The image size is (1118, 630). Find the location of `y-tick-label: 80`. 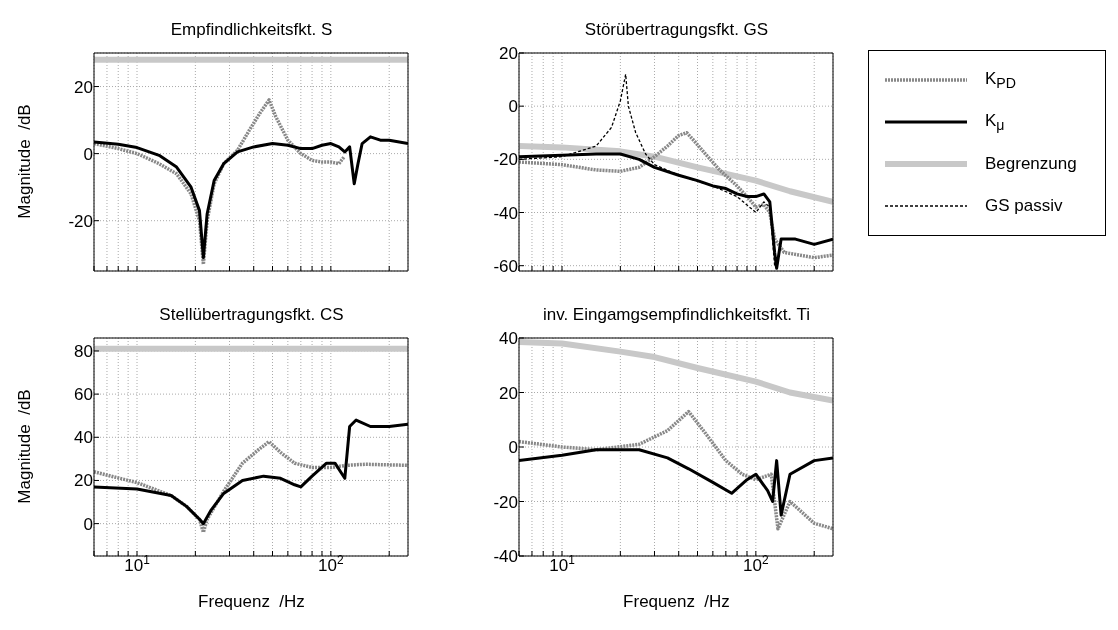

y-tick-label: 80 is located at coordinates (83, 351).